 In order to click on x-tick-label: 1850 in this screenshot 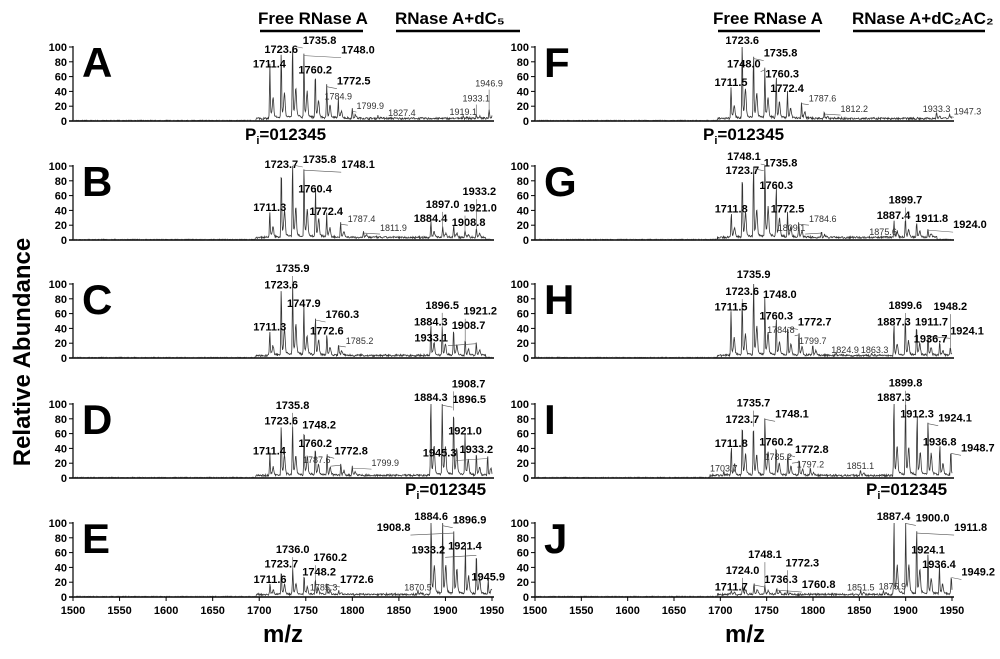, I will do `click(399, 611)`.